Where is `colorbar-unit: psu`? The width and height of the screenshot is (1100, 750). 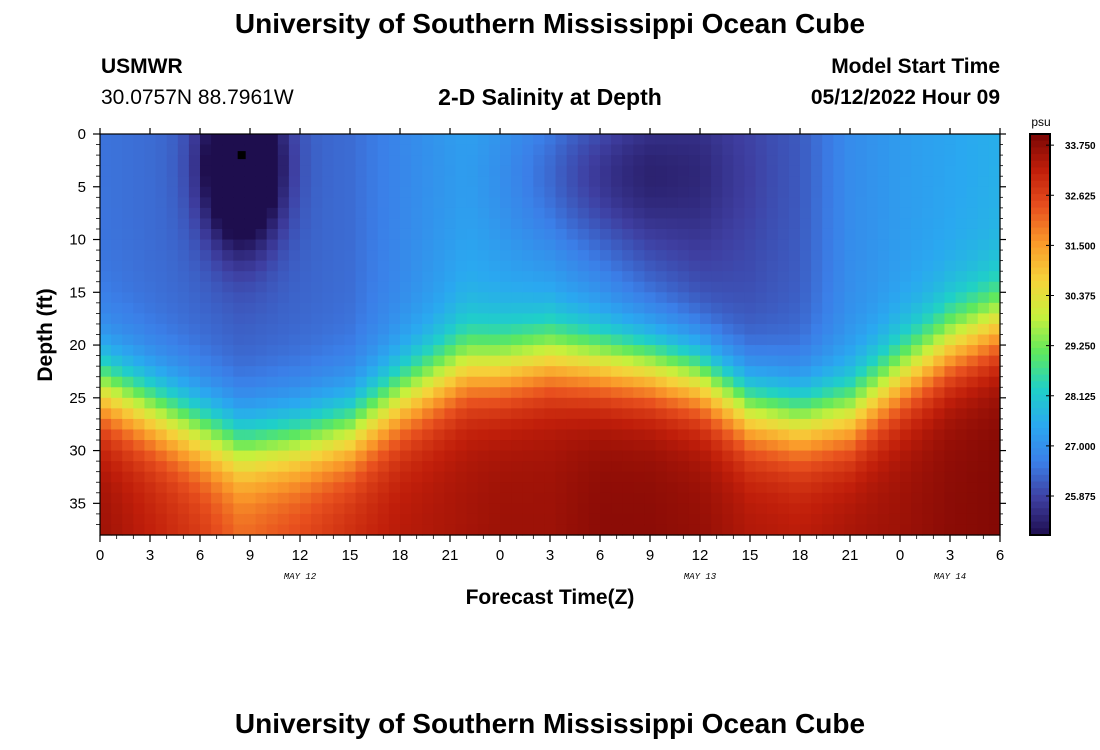
colorbar-unit: psu is located at coordinates (1040, 122).